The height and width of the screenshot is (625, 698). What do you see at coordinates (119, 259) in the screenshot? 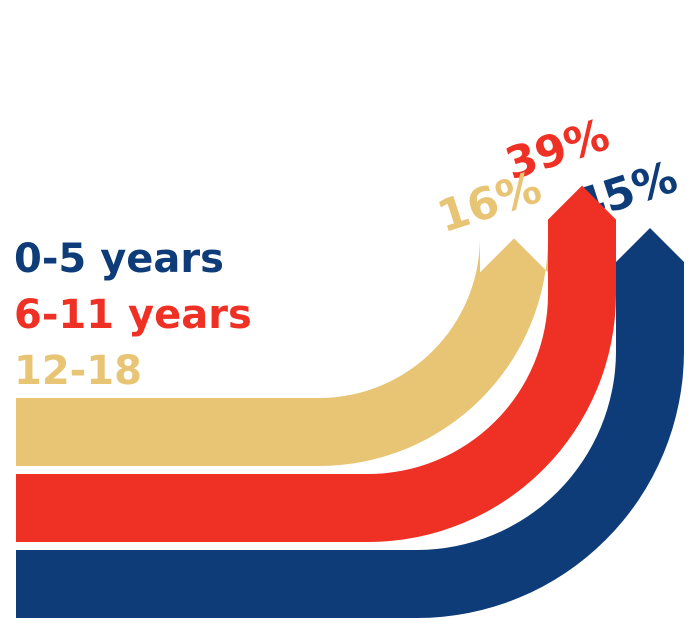
I see `legend-item-1: 0-5 years` at bounding box center [119, 259].